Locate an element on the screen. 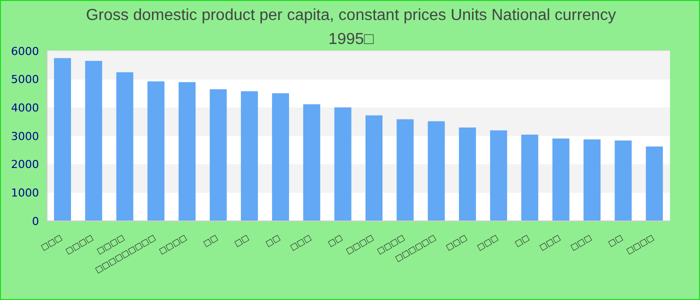 This screenshot has height=300, width=700. y-tick-label: 6000 is located at coordinates (25, 51).